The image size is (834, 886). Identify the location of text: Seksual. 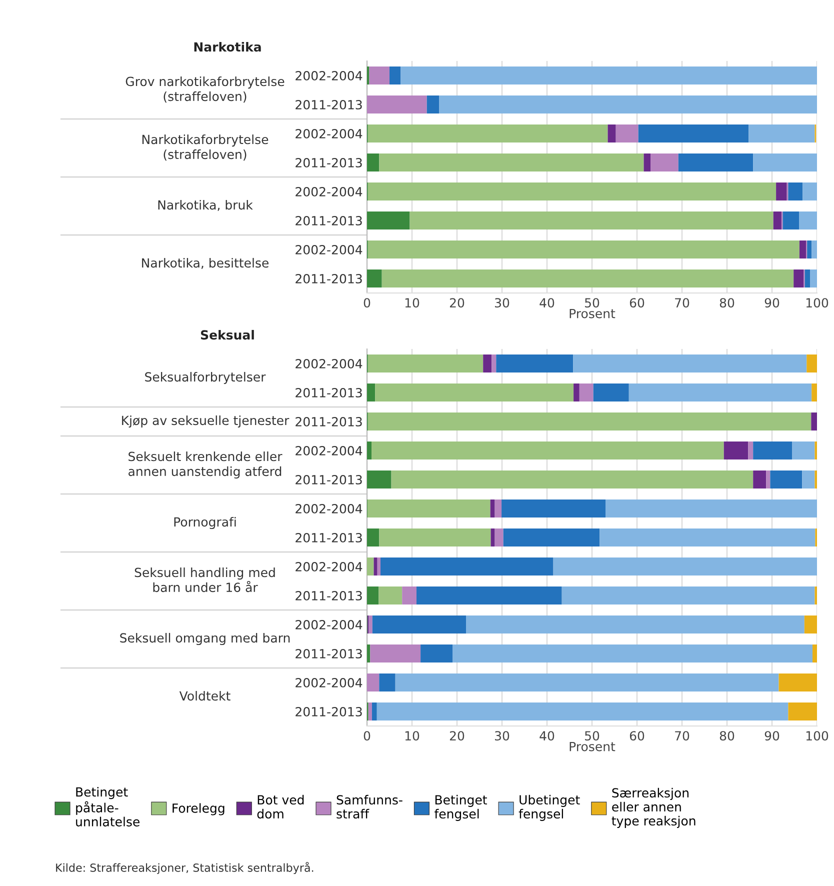
(227, 335).